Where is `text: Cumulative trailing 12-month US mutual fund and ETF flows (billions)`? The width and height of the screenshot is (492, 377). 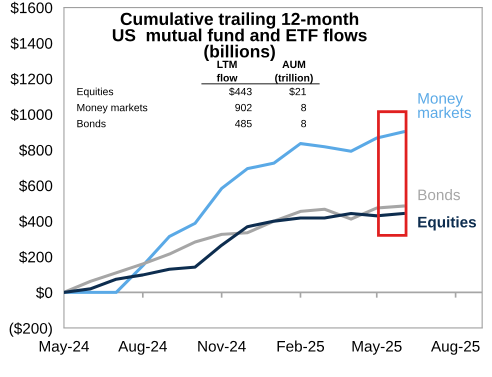 text: Cumulative trailing 12-month US mutual fund and ETF flows (billions) is located at coordinates (239, 36).